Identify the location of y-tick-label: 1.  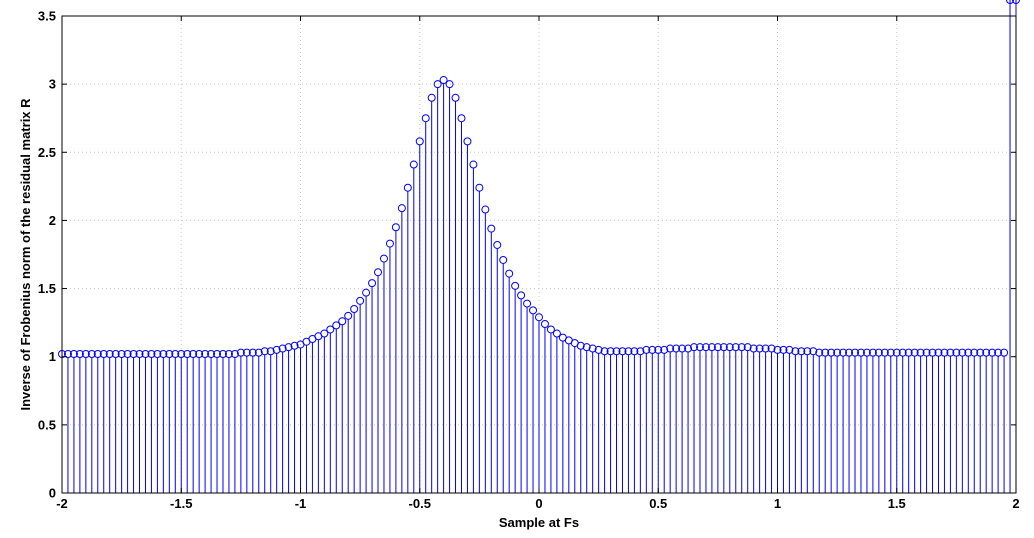
(52, 356).